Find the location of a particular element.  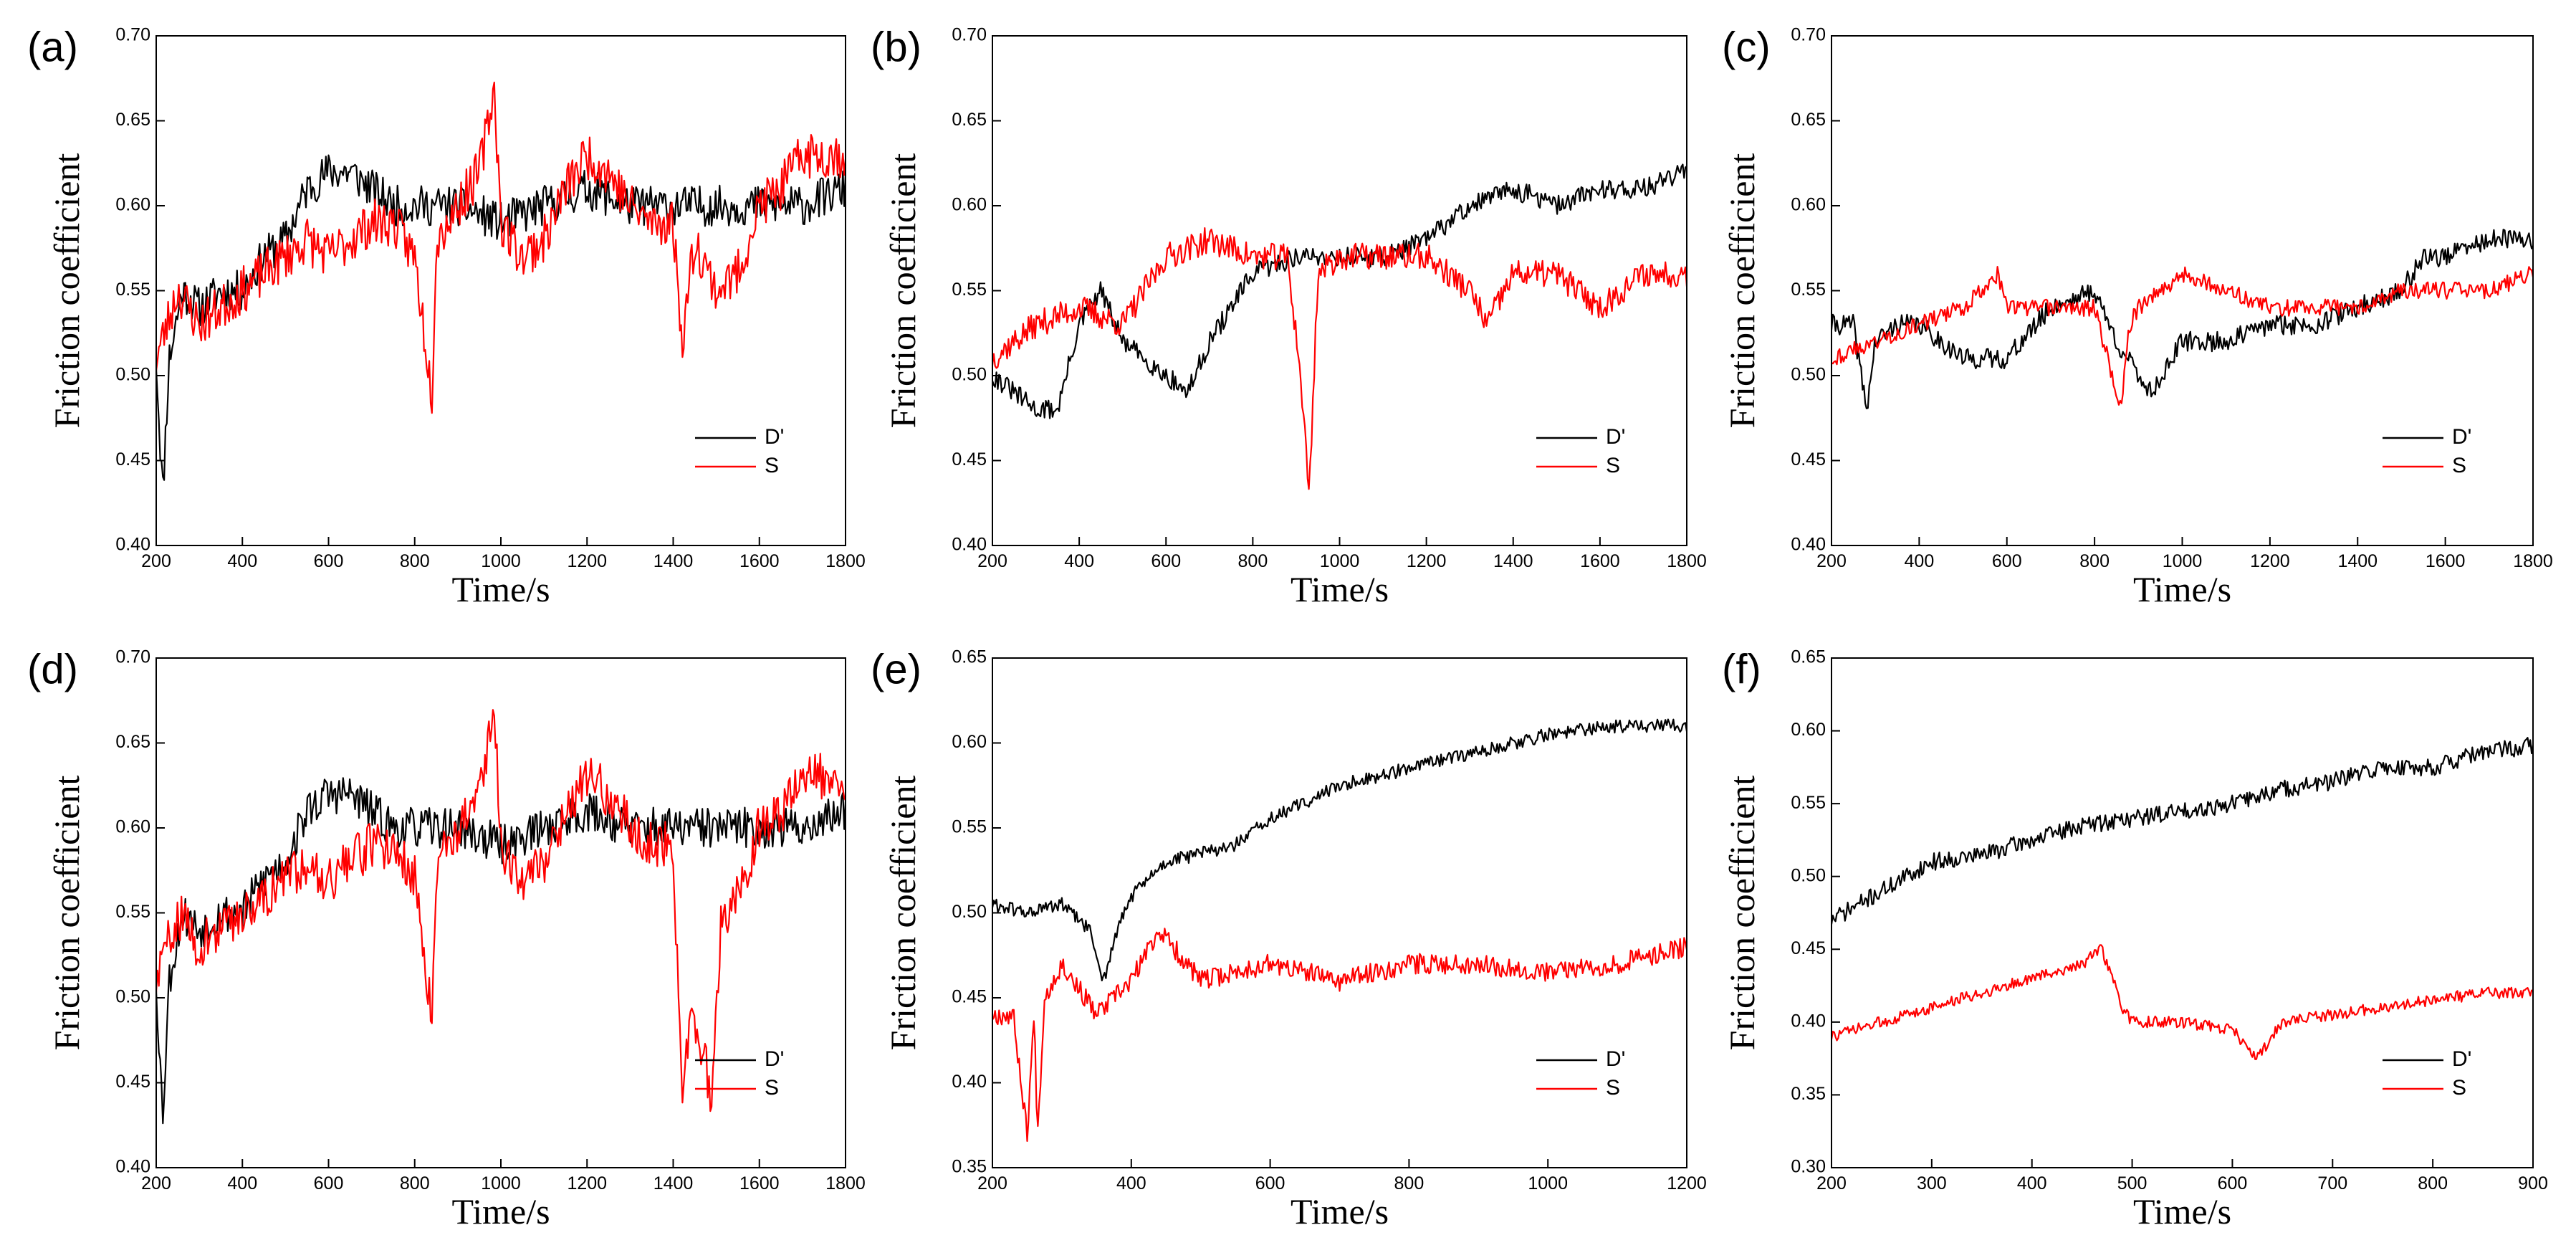

panel-label: (a) is located at coordinates (53, 47).